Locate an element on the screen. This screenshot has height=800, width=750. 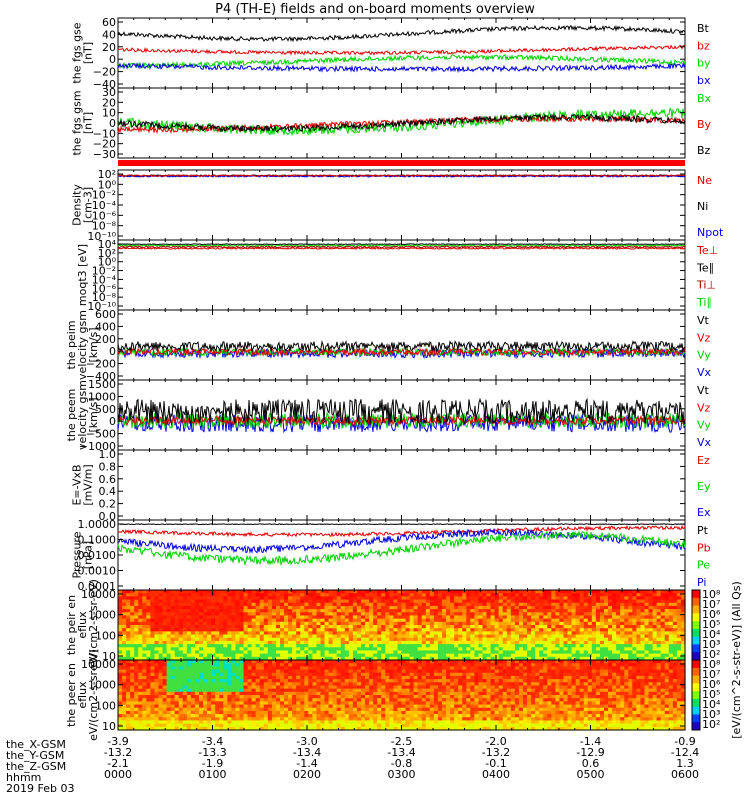
y-axis-label-group: the peemvelocity gsm[km/s] is located at coordinates (82, 415).